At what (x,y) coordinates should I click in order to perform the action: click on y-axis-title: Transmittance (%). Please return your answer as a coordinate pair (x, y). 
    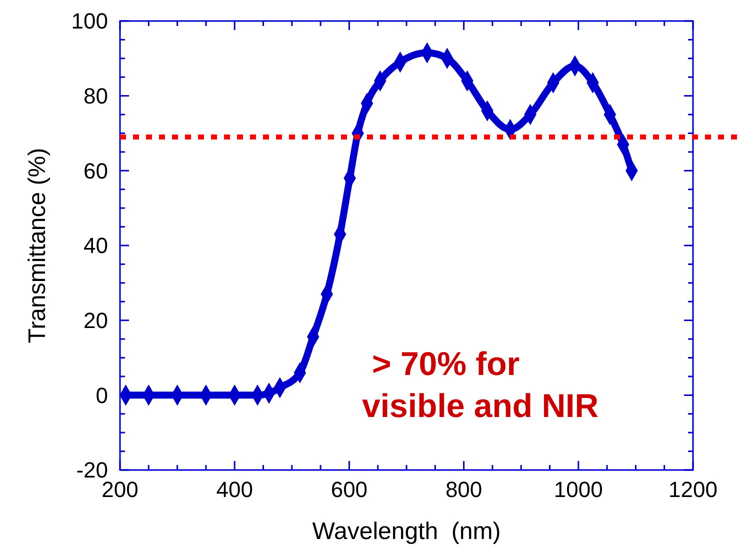
    Looking at the image, I should click on (37, 246).